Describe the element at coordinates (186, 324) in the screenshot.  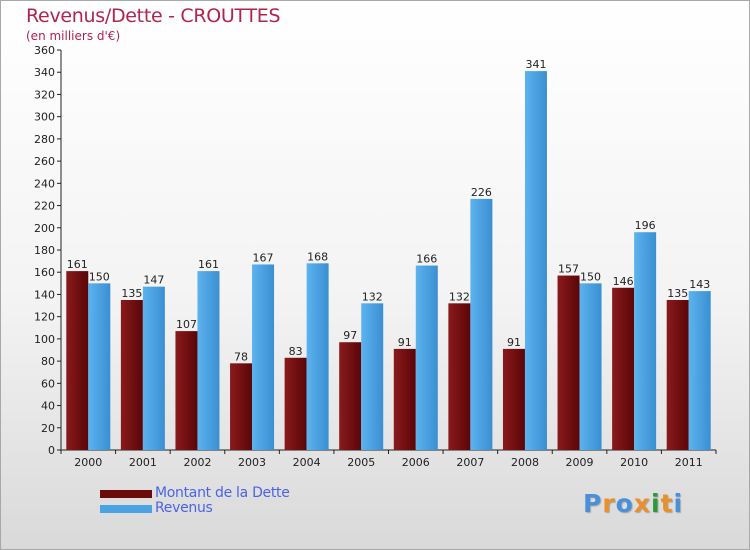
I see `data-label-dette: 107` at that location.